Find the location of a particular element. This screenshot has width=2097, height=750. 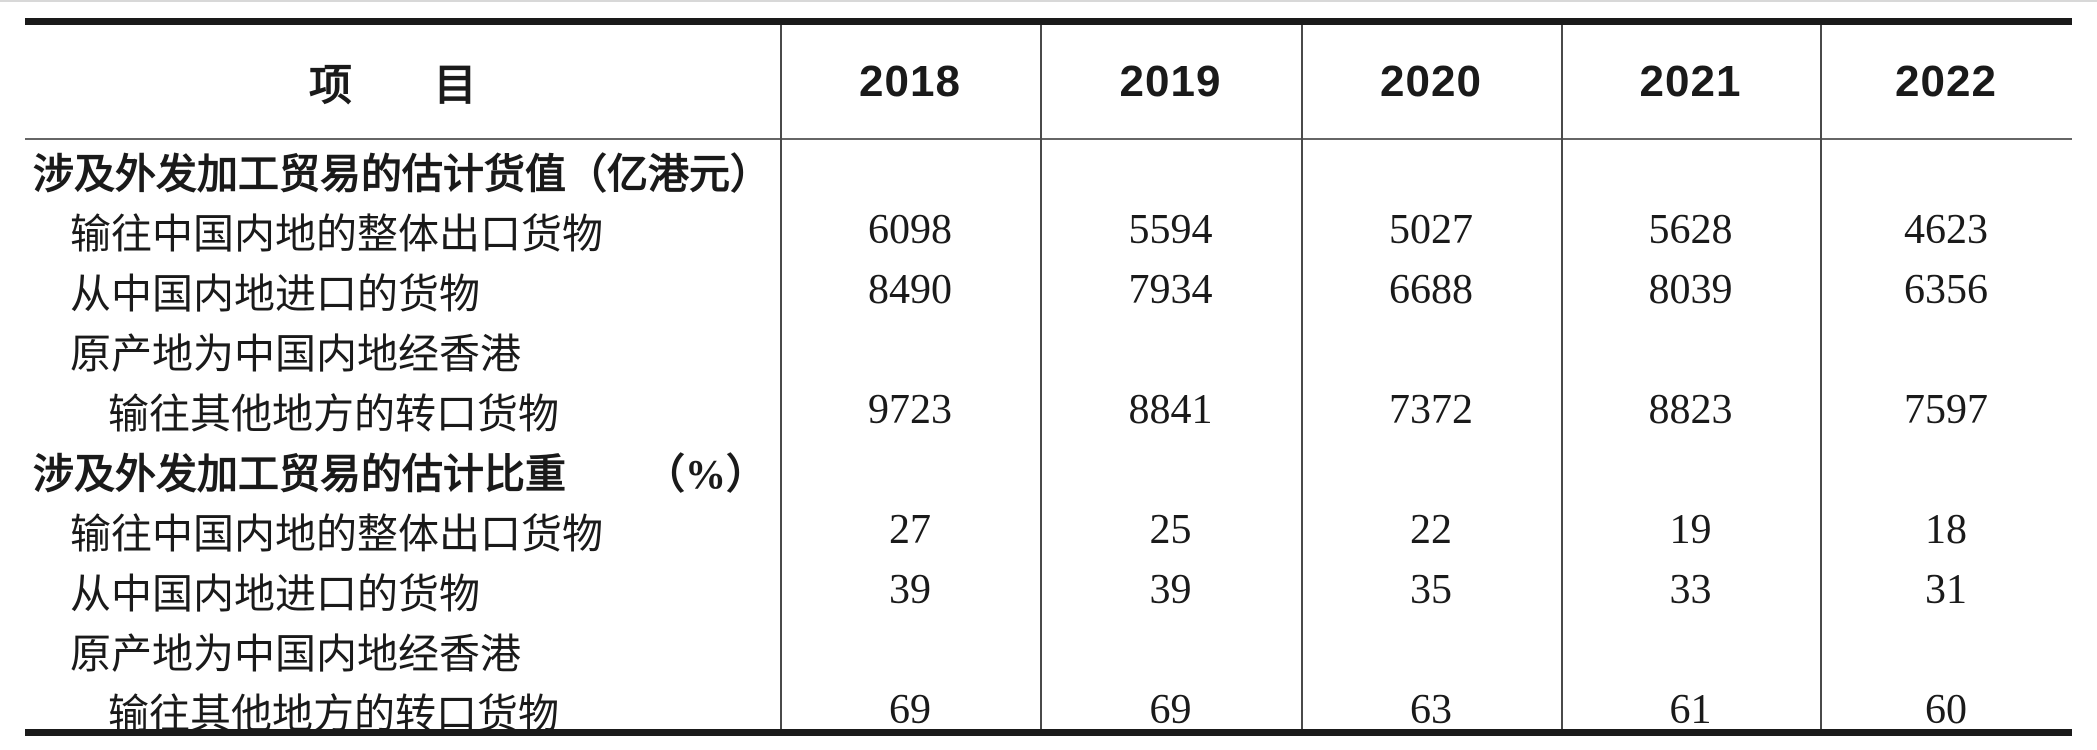

value-2021: 61 is located at coordinates (1690, 710).